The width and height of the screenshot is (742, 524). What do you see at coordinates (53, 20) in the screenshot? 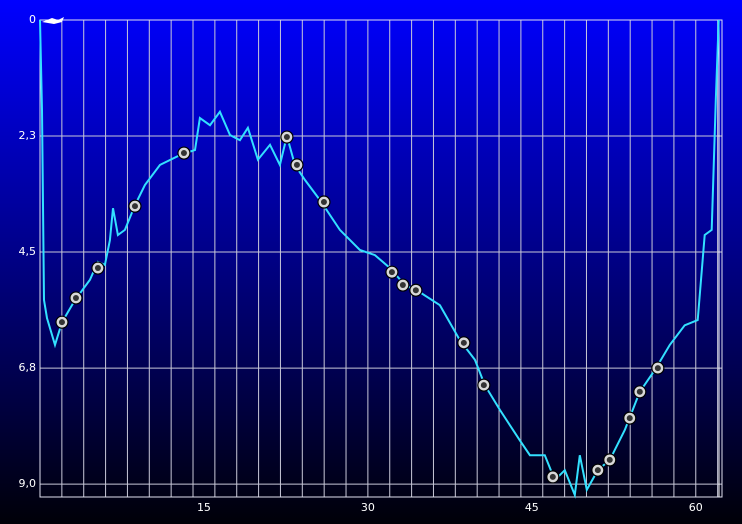
I see `diver-icon` at bounding box center [53, 20].